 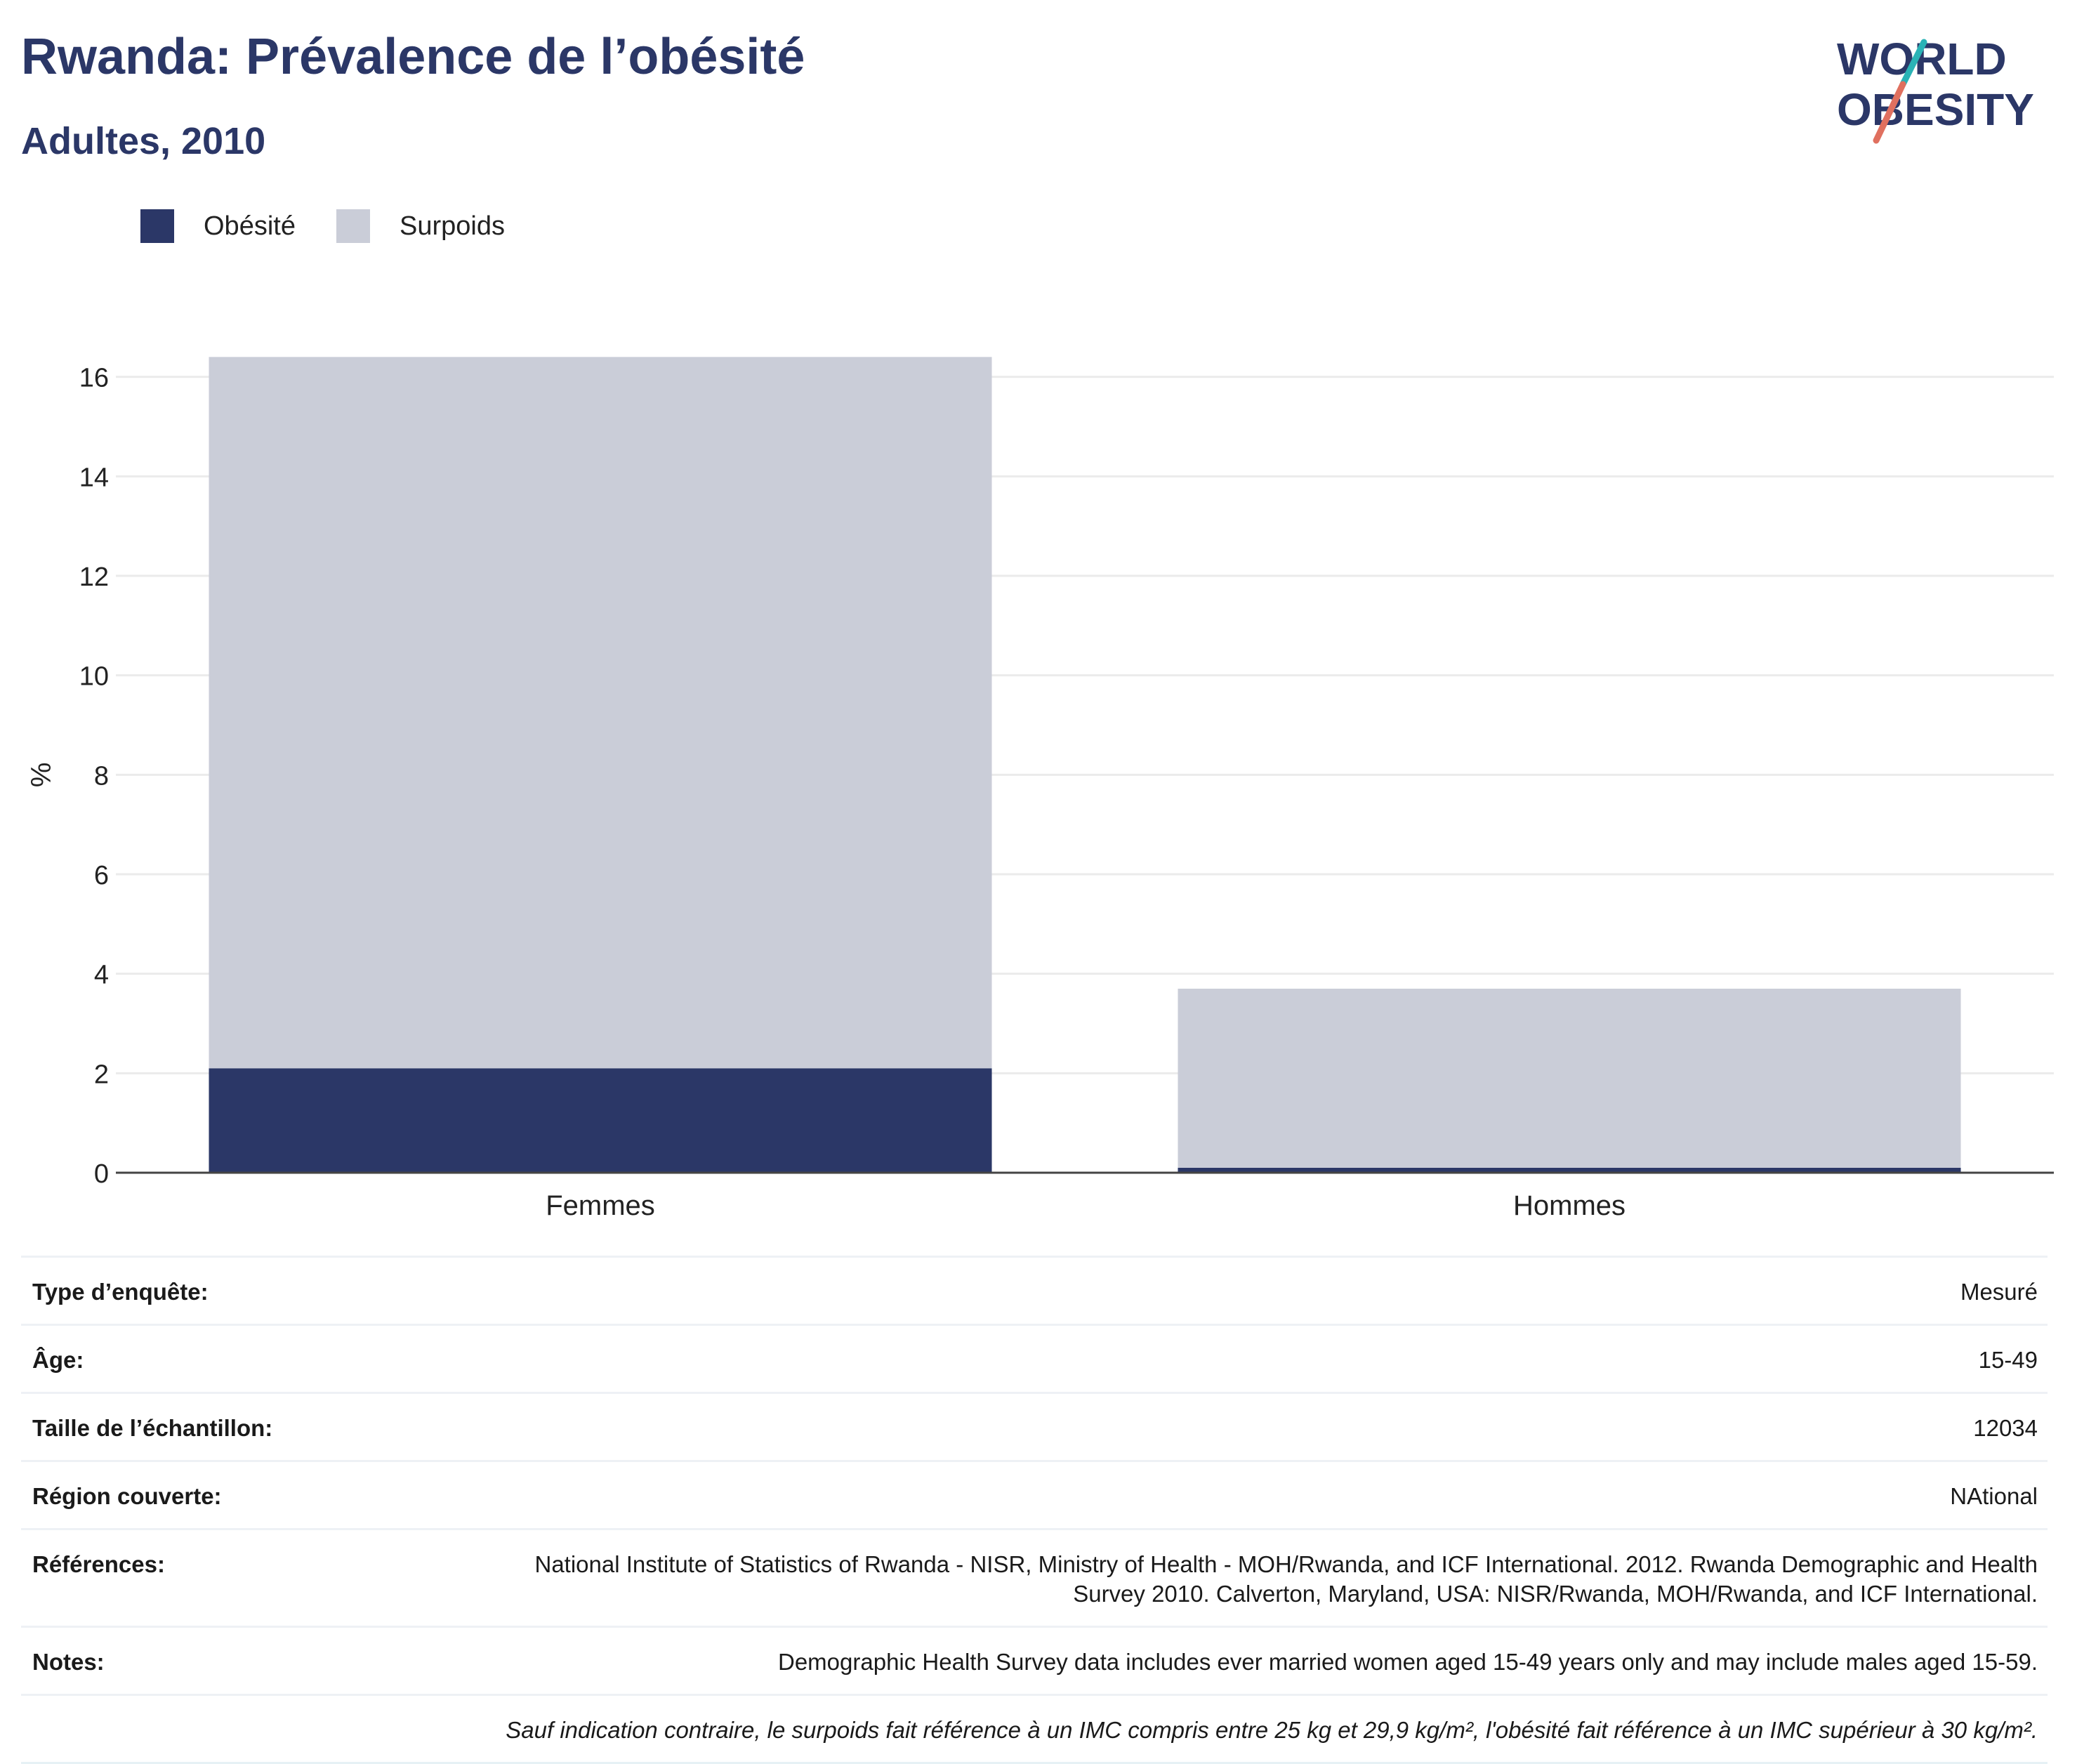 What do you see at coordinates (94, 677) in the screenshot?
I see `y-tick-label: 10` at bounding box center [94, 677].